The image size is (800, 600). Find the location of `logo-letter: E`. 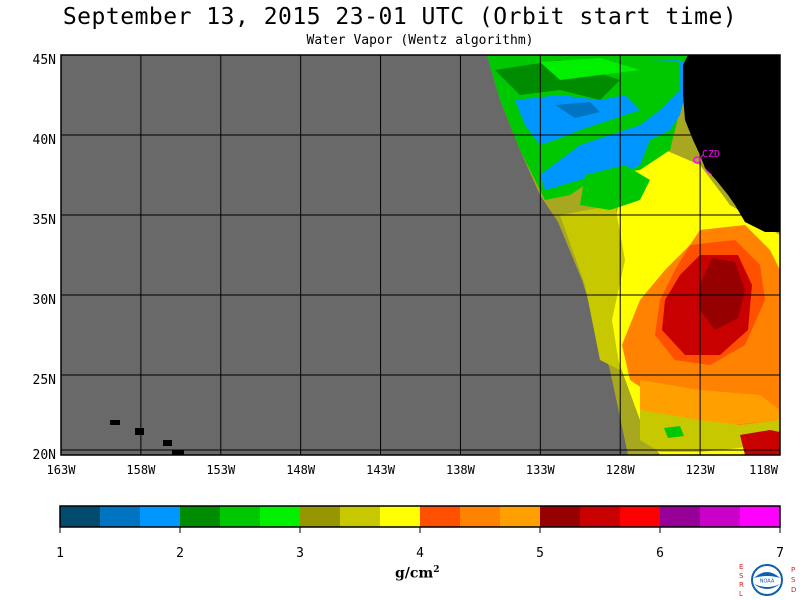

logo-letter: E is located at coordinates (741, 567).